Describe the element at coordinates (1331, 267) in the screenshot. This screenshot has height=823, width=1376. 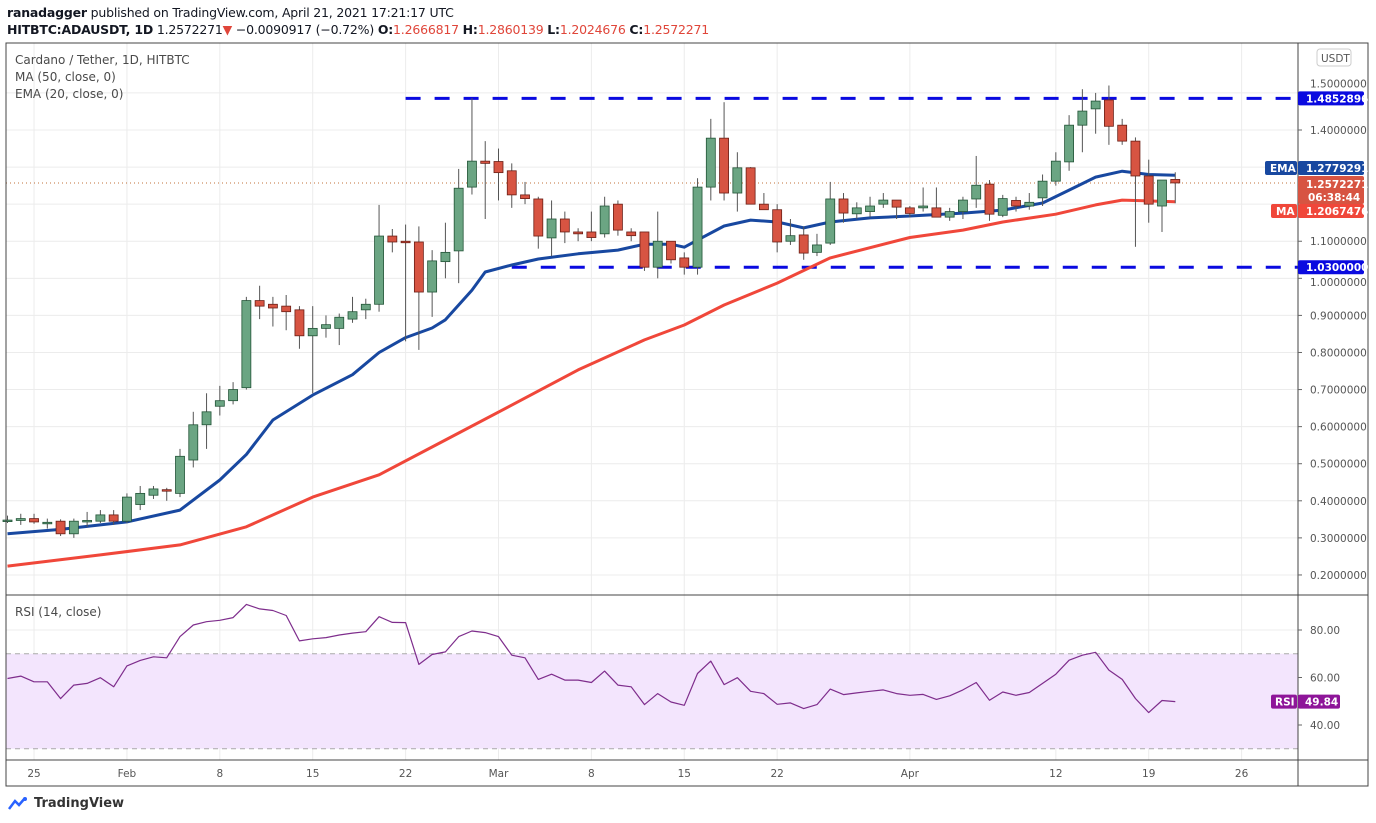
I see `support-price-label-bg` at that location.